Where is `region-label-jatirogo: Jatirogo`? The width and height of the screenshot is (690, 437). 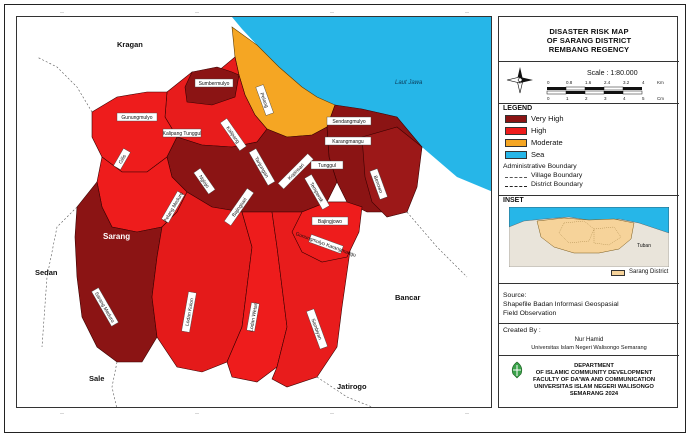
region-label-jatirogo: Jatirogo is located at coordinates (352, 386).